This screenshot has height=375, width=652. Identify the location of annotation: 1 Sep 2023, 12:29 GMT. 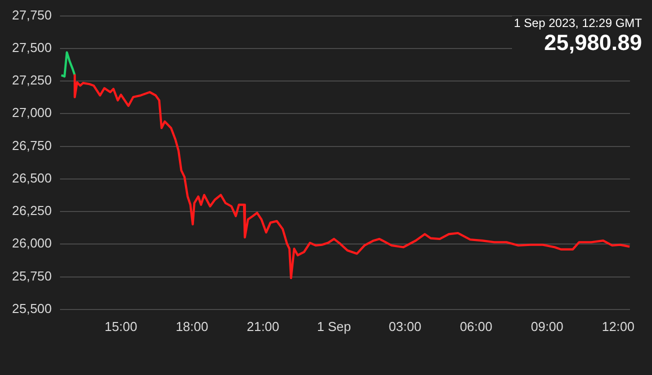
(578, 23).